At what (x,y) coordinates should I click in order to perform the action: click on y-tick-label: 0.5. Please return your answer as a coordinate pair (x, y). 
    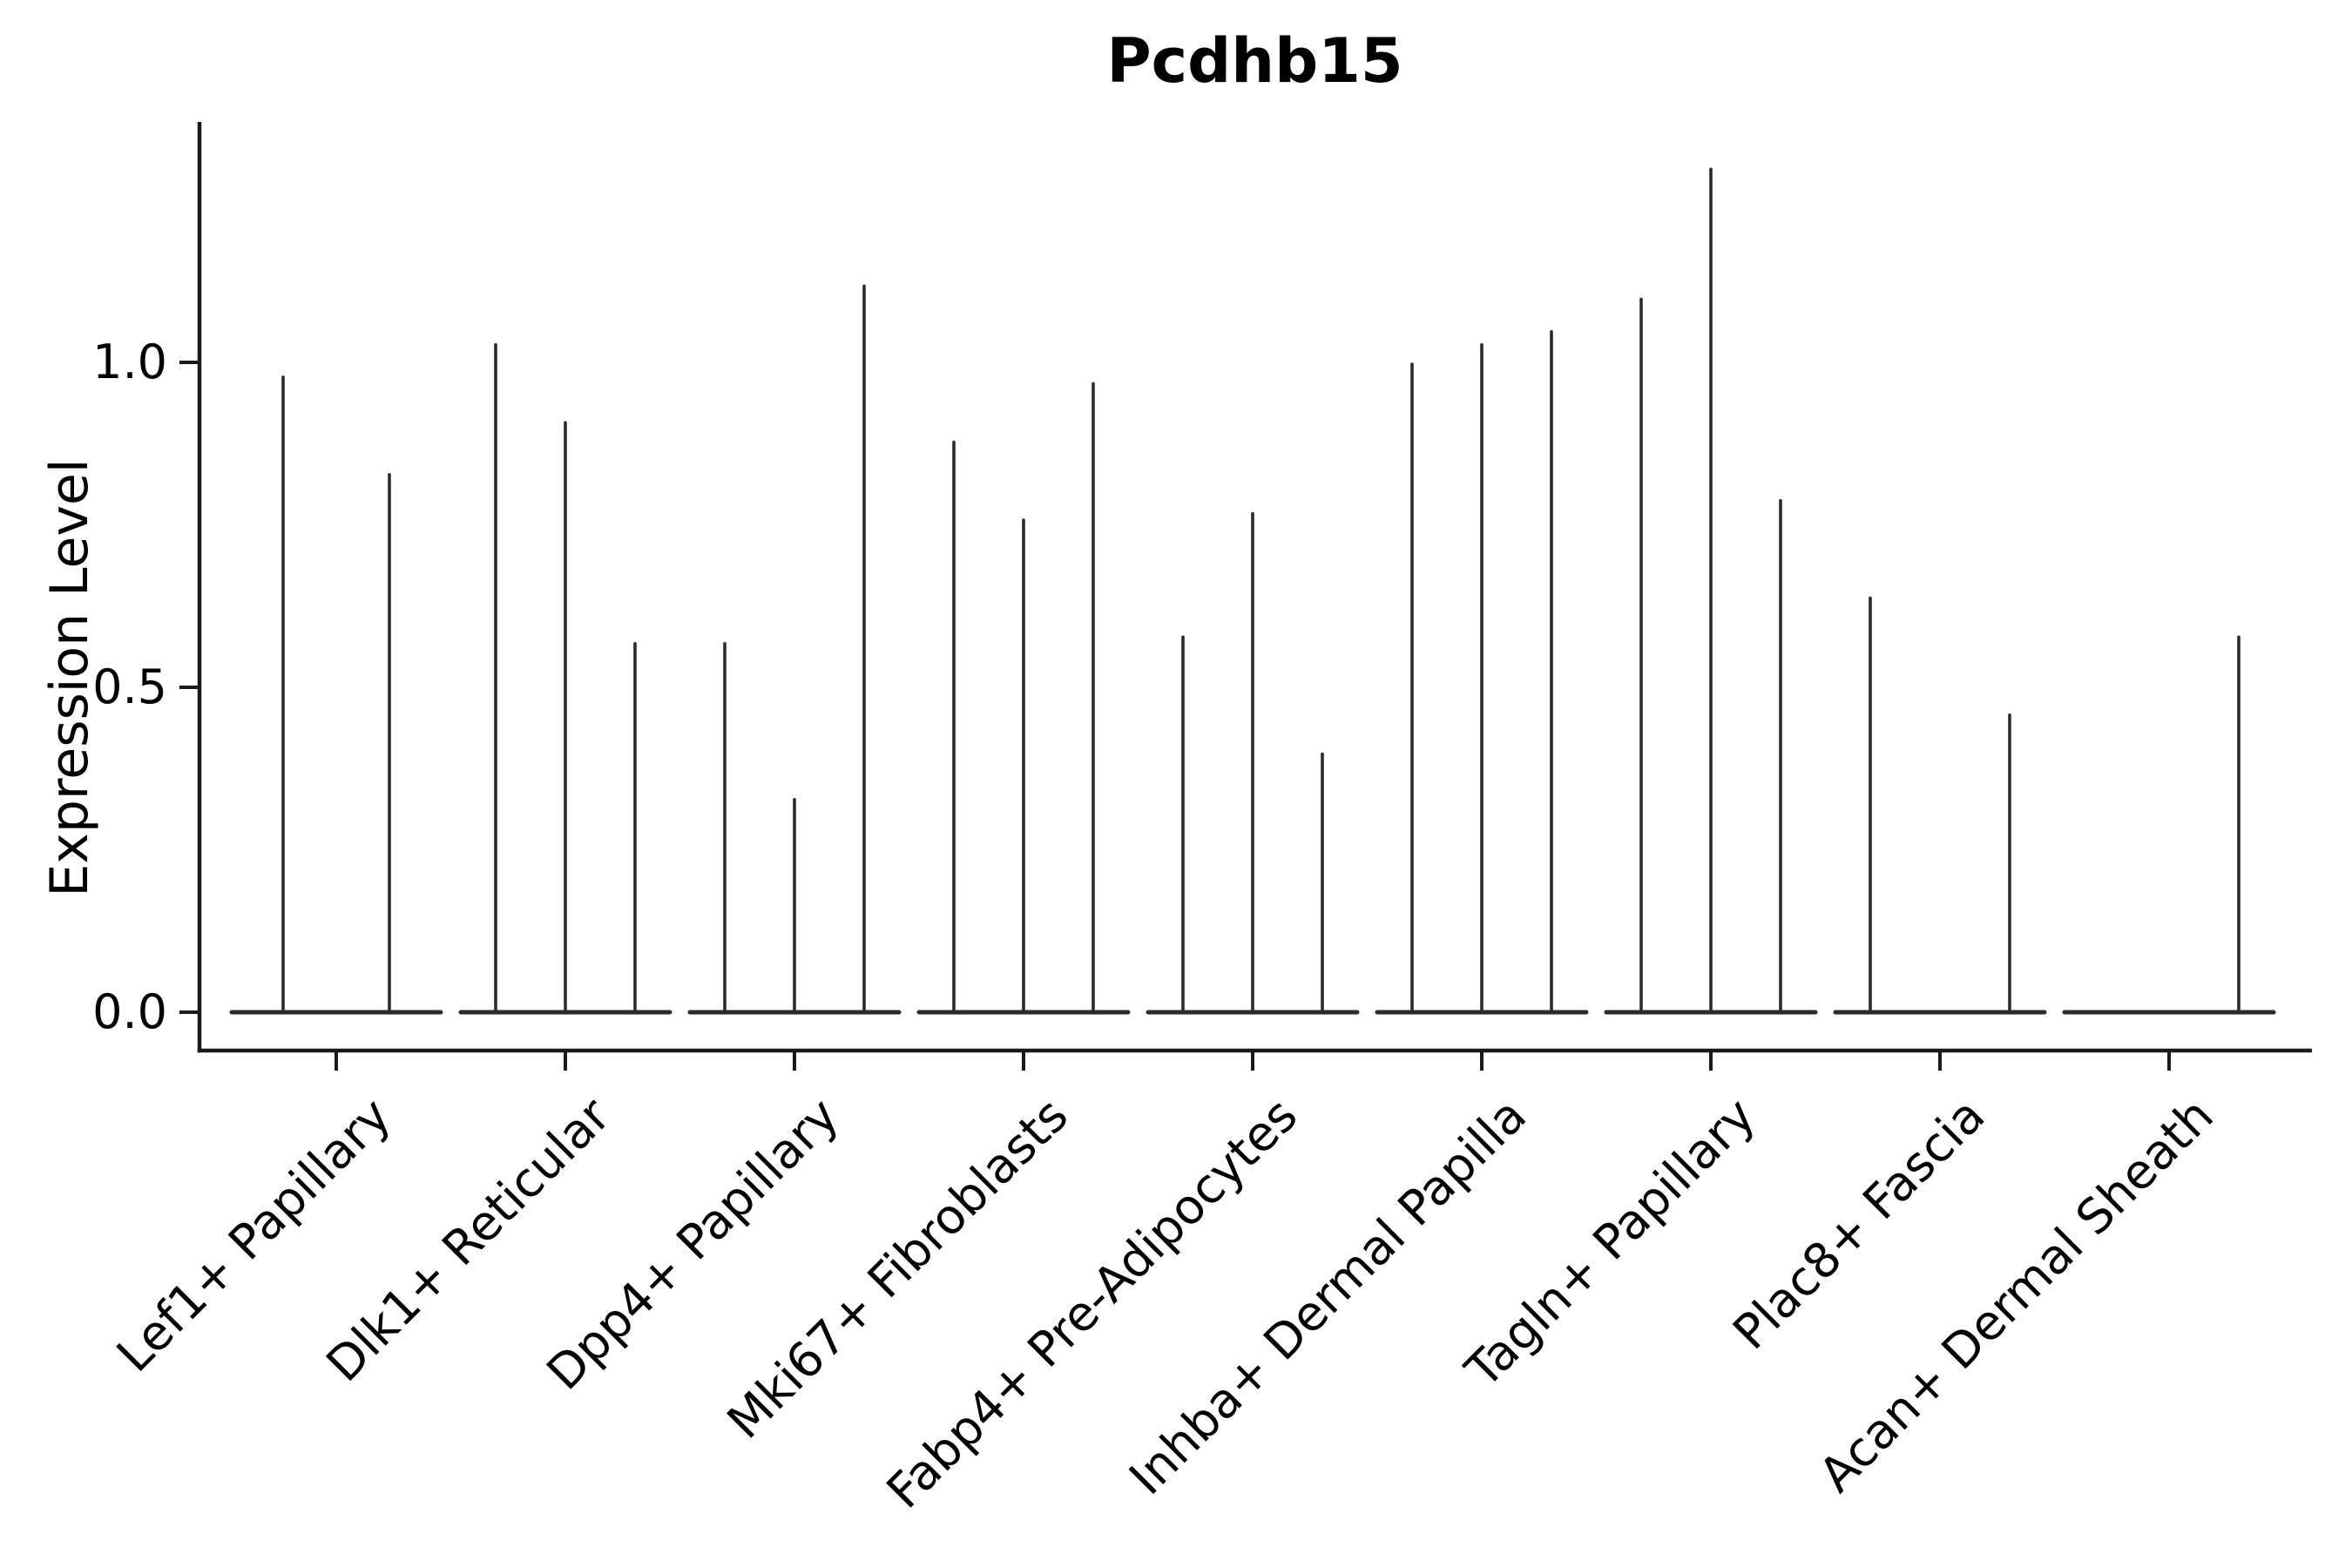
    Looking at the image, I should click on (129, 687).